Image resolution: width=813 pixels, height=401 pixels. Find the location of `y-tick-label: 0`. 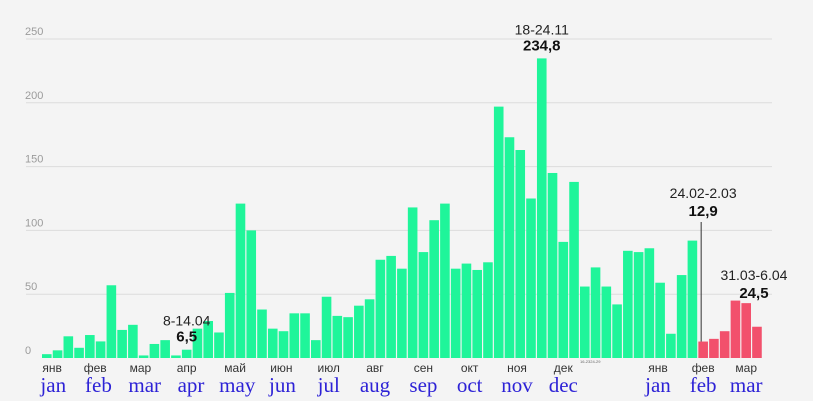

y-tick-label: 0 is located at coordinates (28, 351).